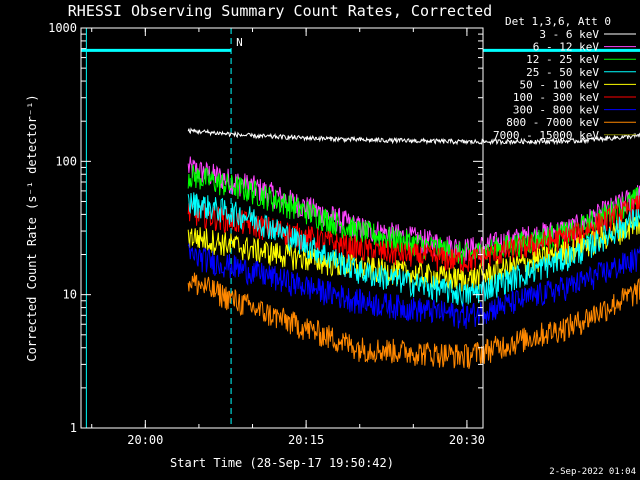  What do you see at coordinates (62, 28) in the screenshot?
I see `y-tick-label-3: 1000` at bounding box center [62, 28].